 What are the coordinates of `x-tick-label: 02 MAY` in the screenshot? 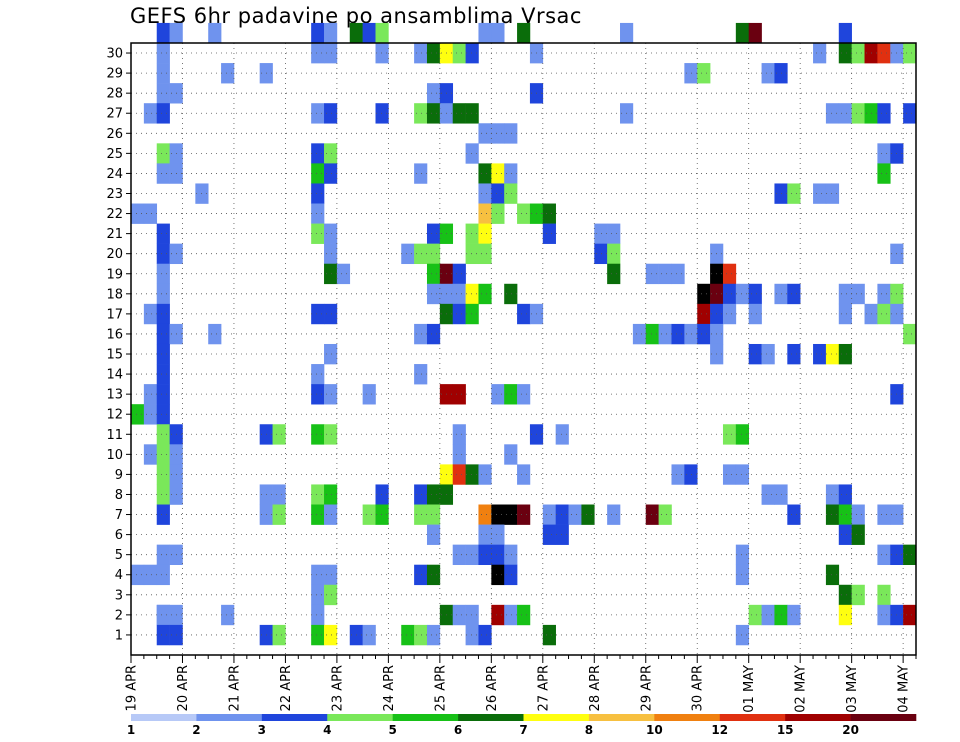 It's located at (801, 689).